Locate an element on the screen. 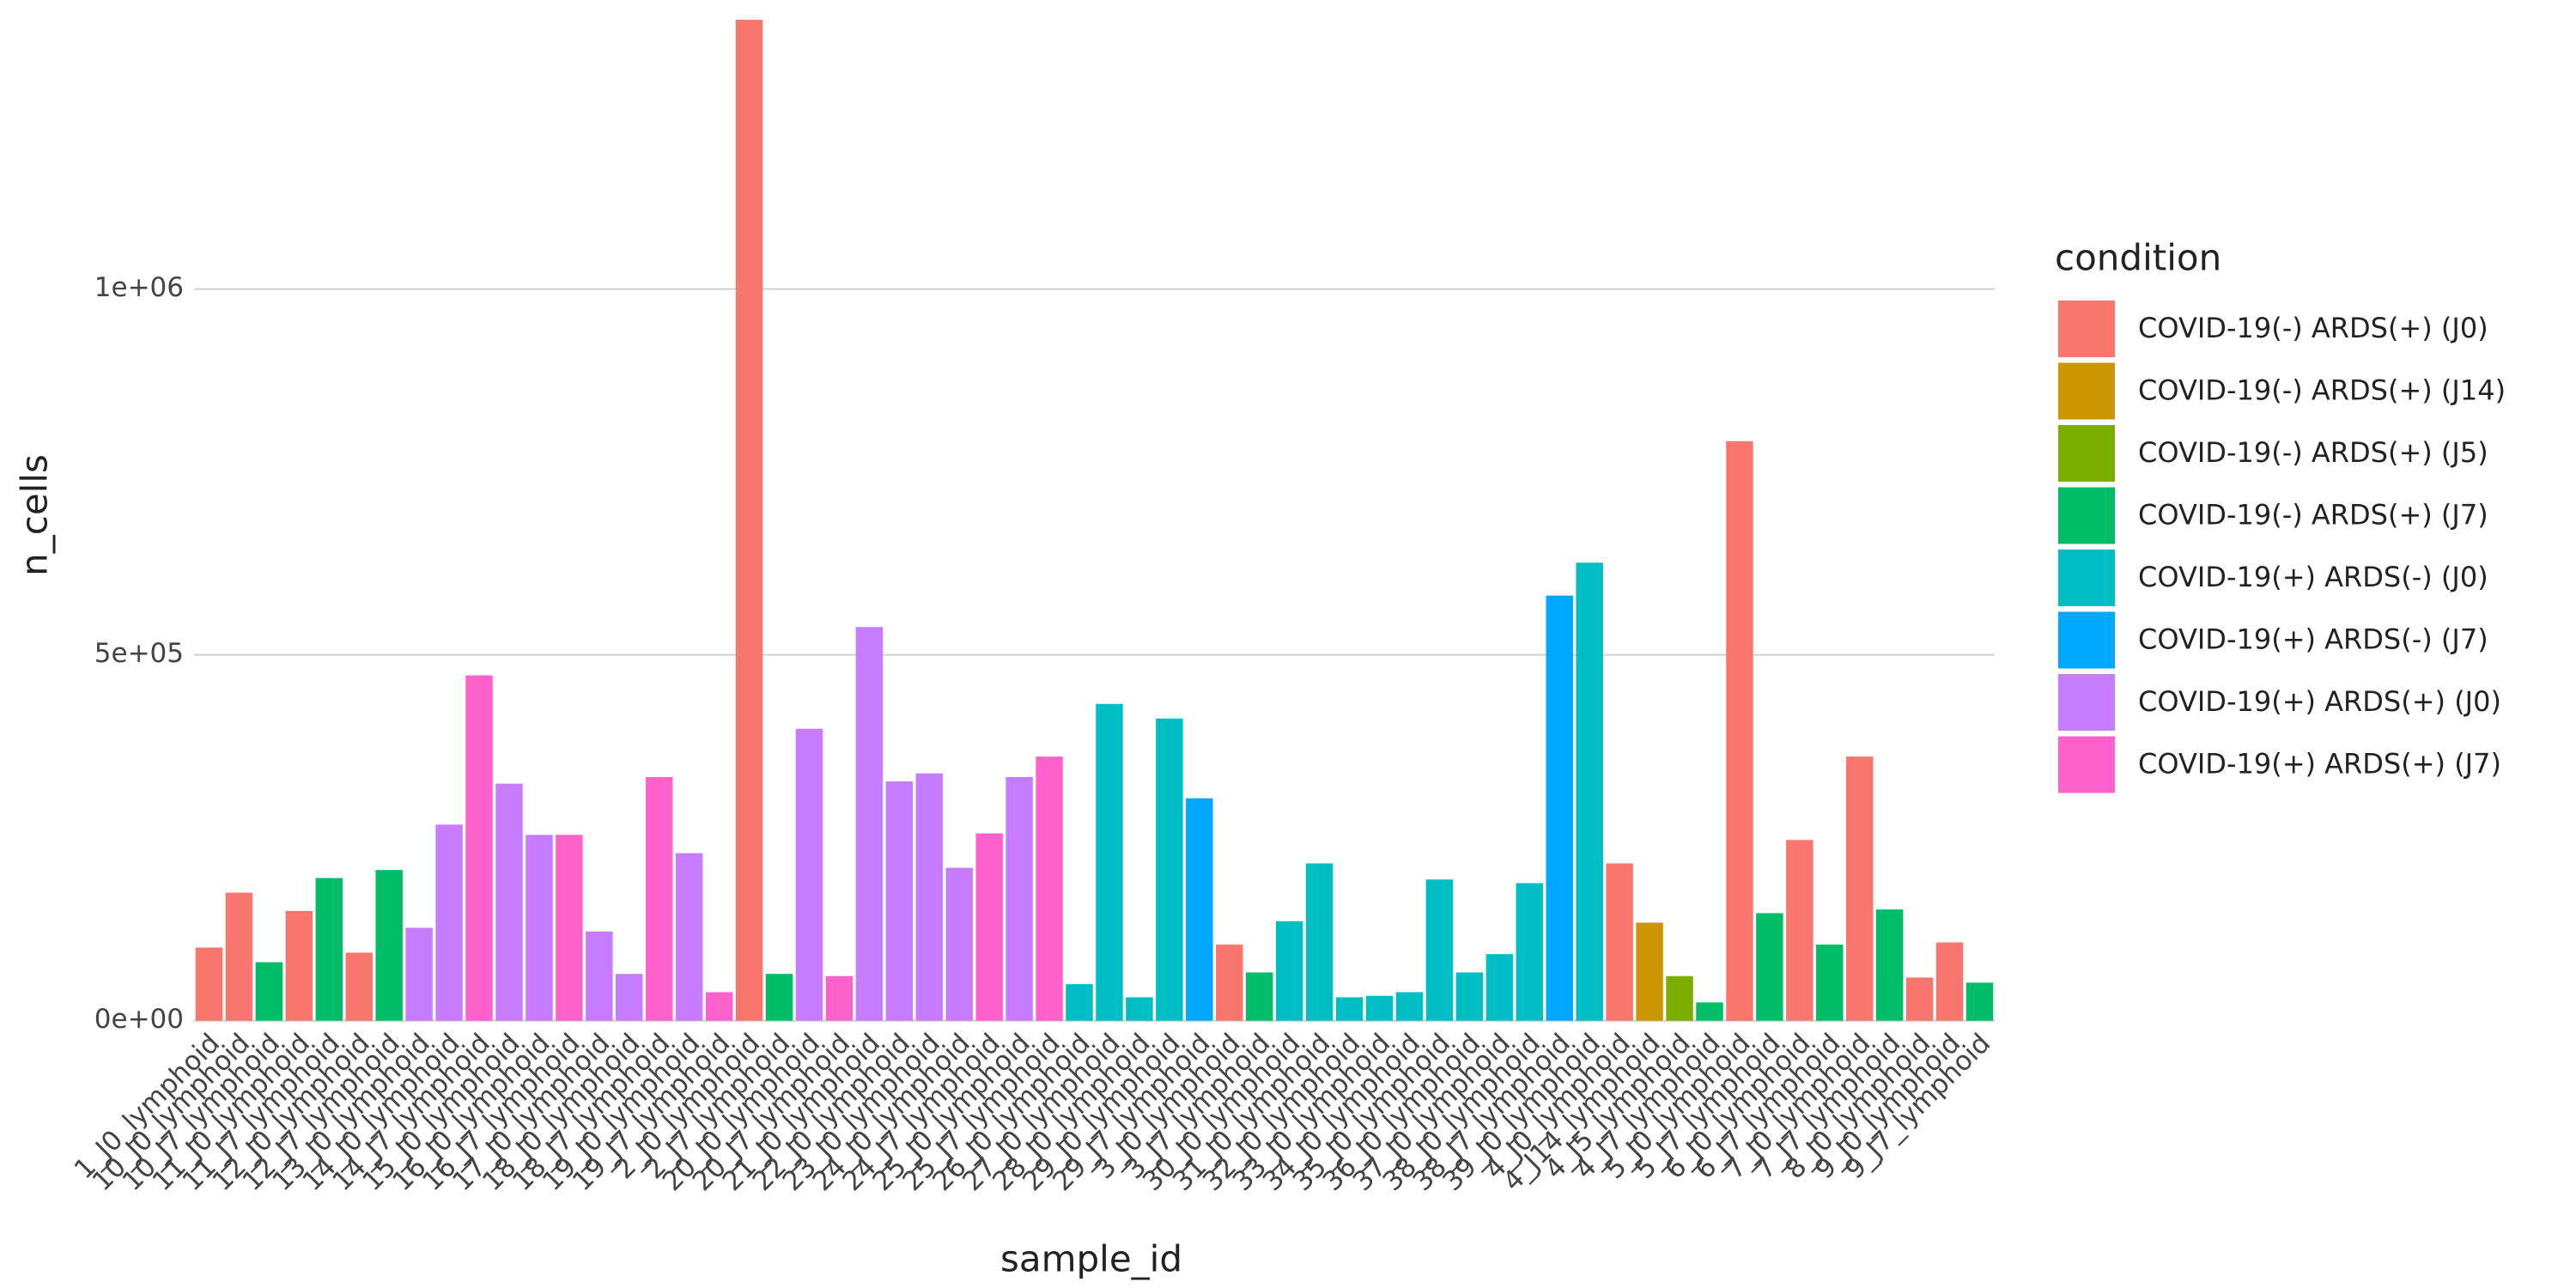 This screenshot has width=2576, height=1288. y-tick-label: 1e+06 is located at coordinates (139, 287).